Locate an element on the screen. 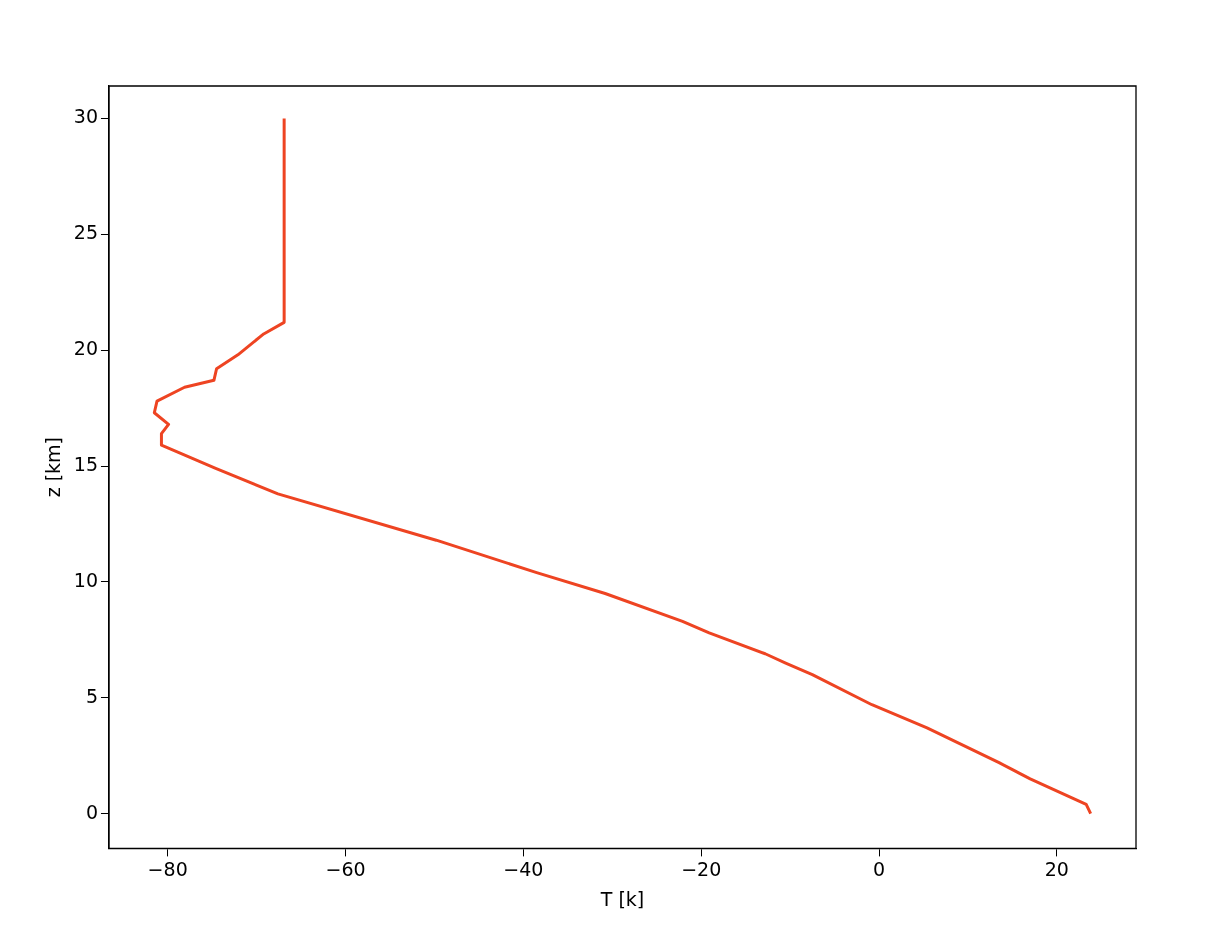 The height and width of the screenshot is (930, 1218). y-tick-label: 15 is located at coordinates (85, 463).